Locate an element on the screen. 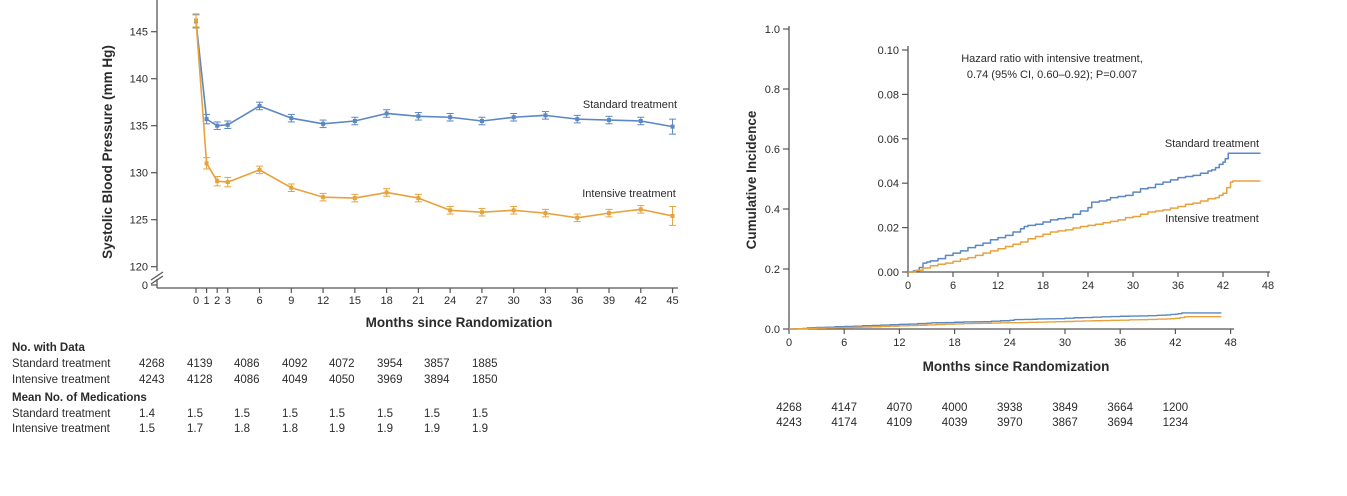 The image size is (1347, 496). ci-x-tick-label: 30 is located at coordinates (1065, 343).